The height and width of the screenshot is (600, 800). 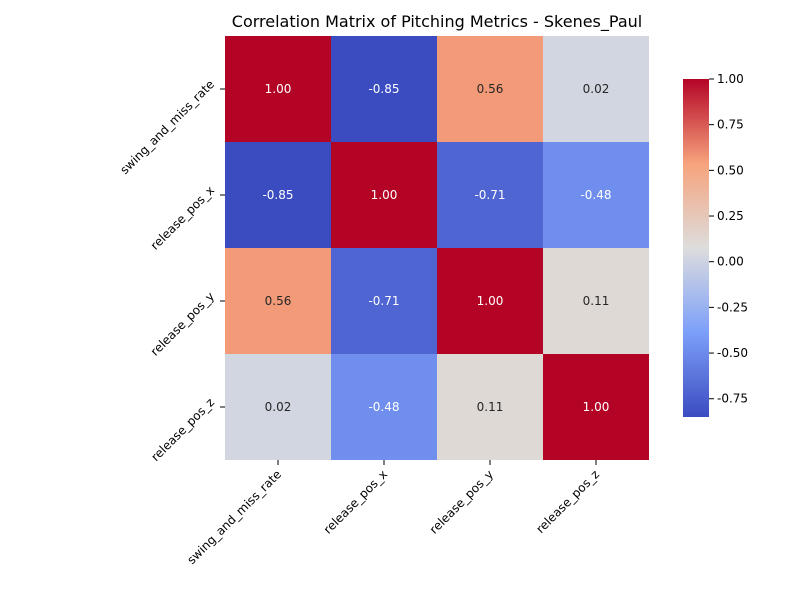 What do you see at coordinates (696, 248) in the screenshot?
I see `colorbar-gradient` at bounding box center [696, 248].